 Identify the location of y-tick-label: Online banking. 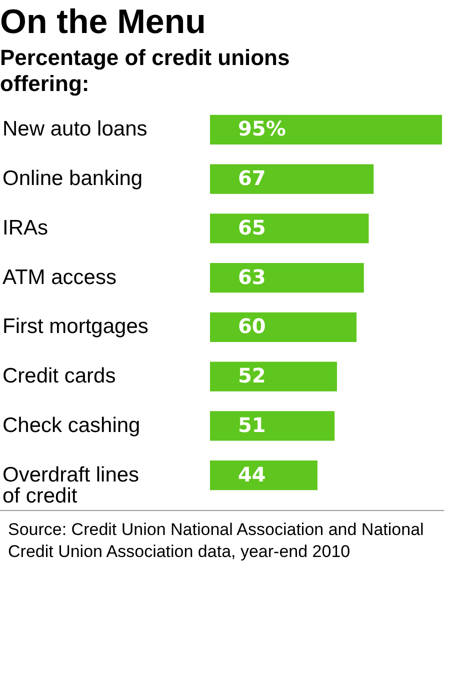
(72, 178).